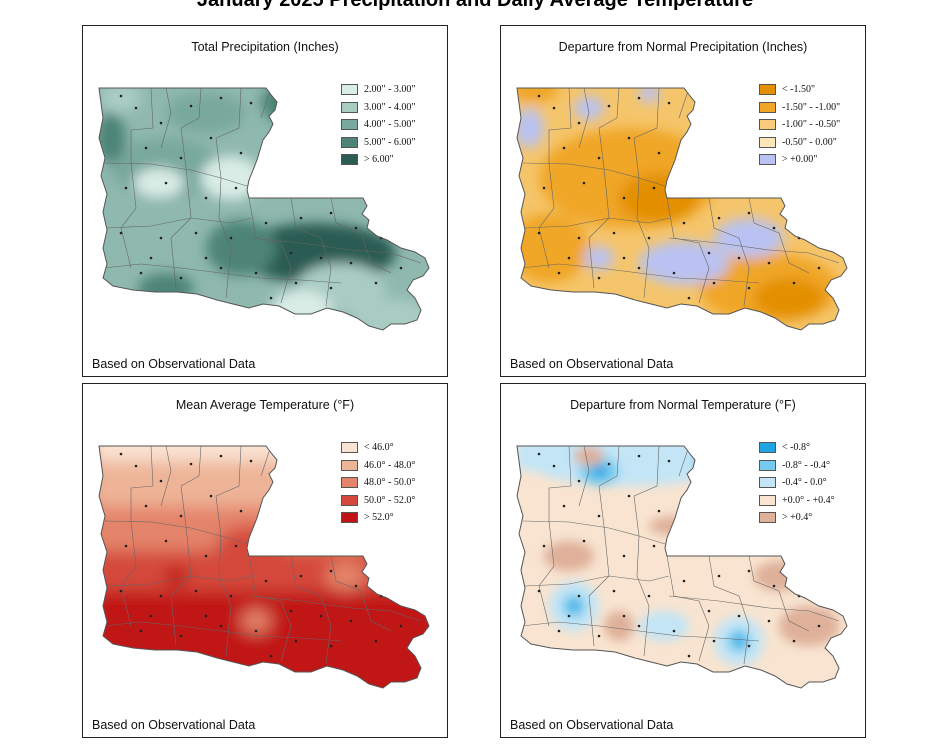 The width and height of the screenshot is (950, 746). I want to click on legend-label: < -0.8°, so click(796, 448).